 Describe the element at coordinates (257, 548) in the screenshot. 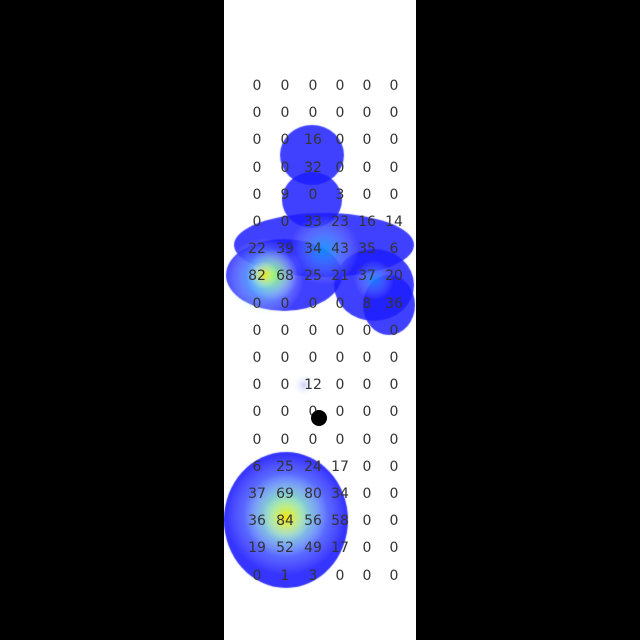

I see `grid-cell: 19` at that location.